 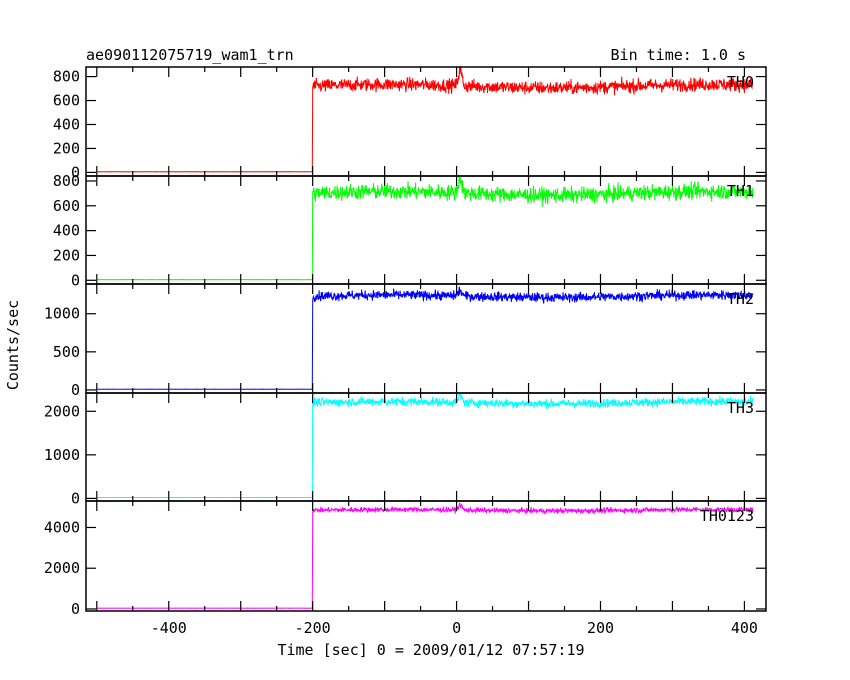 I want to click on series-th1, so click(x=425, y=228).